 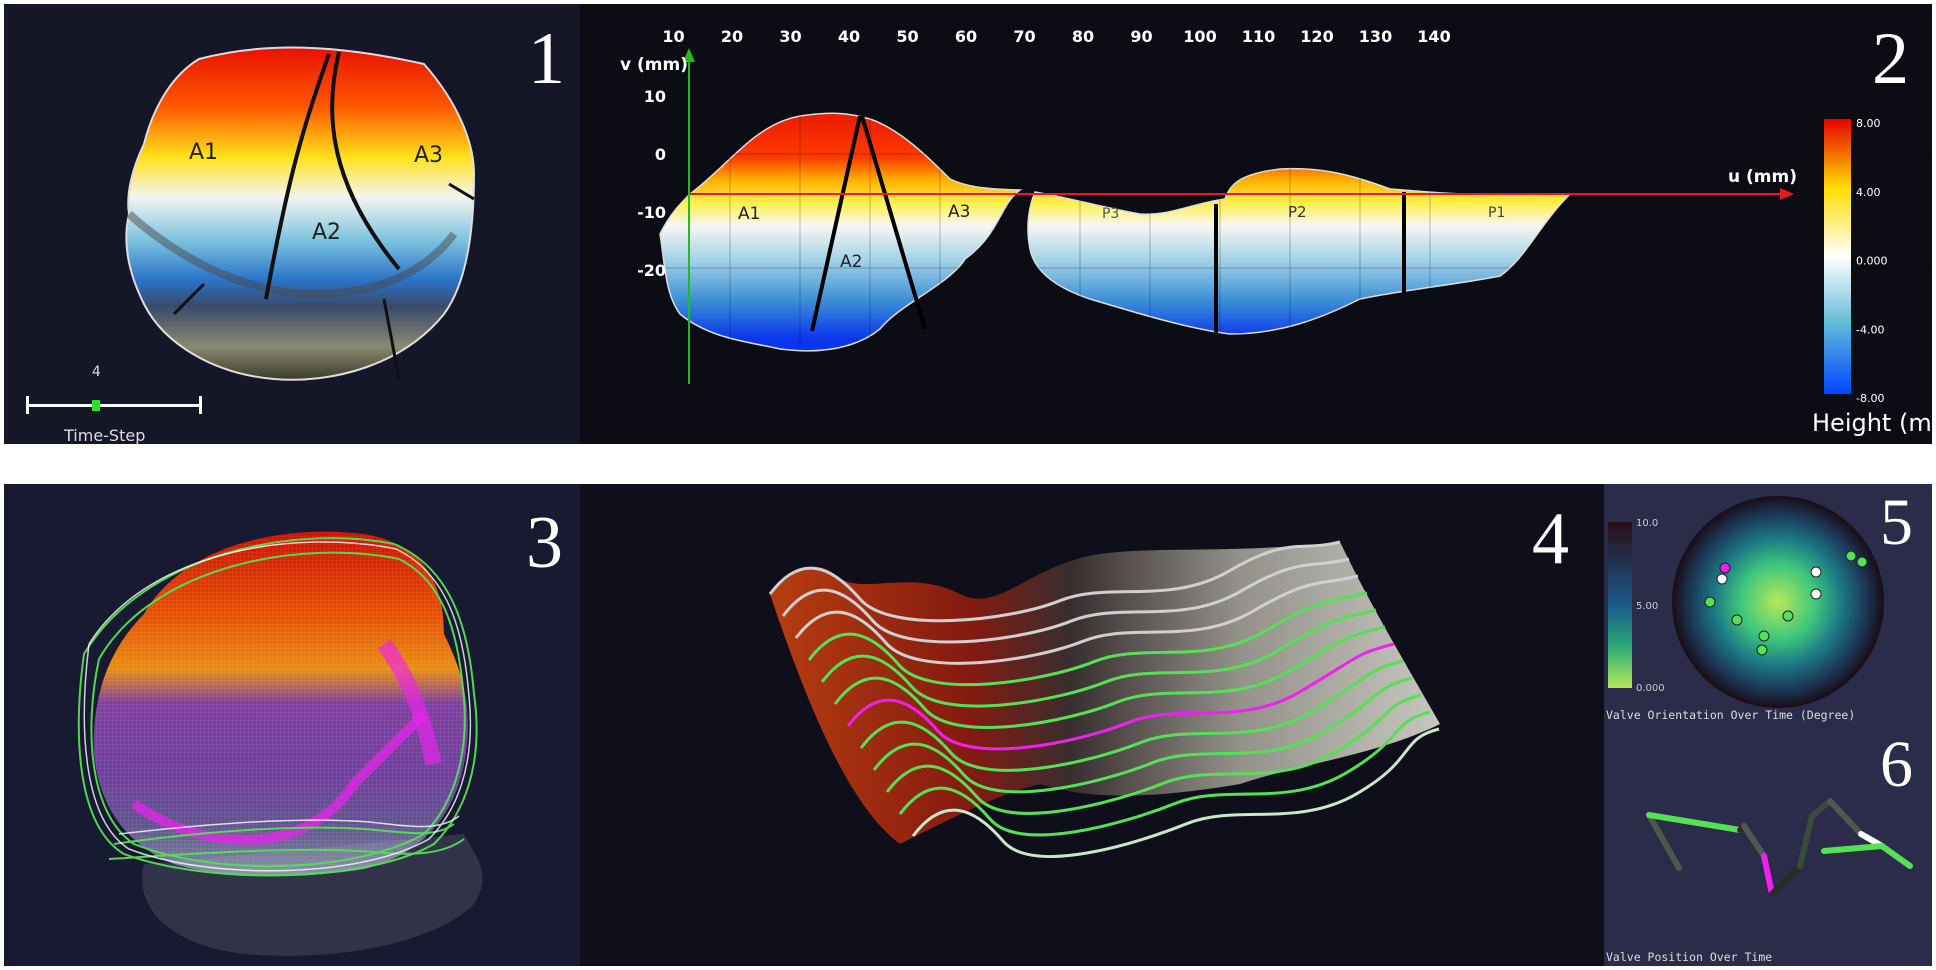 What do you see at coordinates (1868, 192) in the screenshot?
I see `colorbar-tick-label: 4.00` at bounding box center [1868, 192].